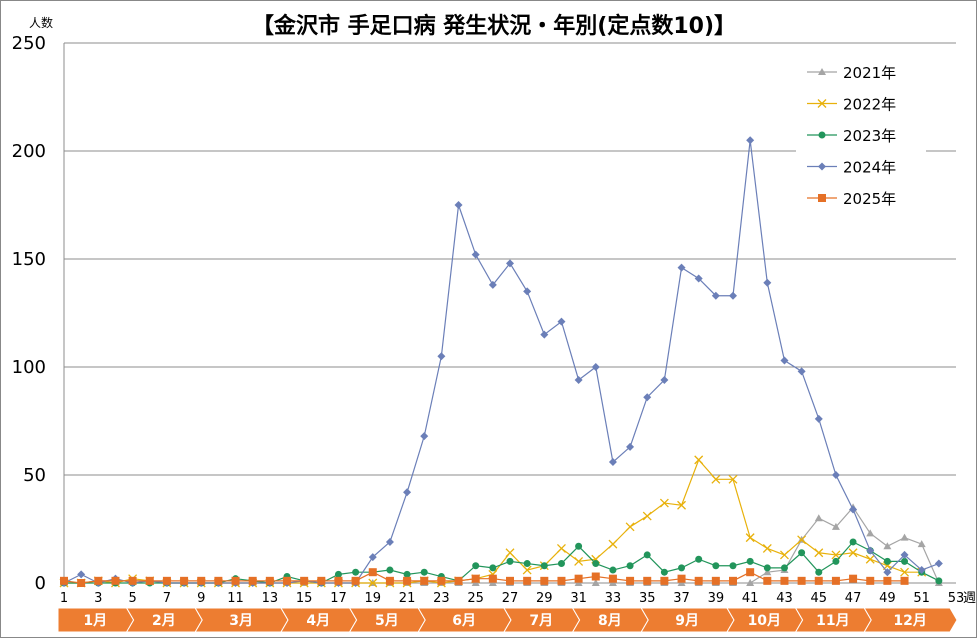 The width and height of the screenshot is (977, 638). What do you see at coordinates (304, 598) in the screenshot?
I see `x-tick-label: 15` at bounding box center [304, 598].